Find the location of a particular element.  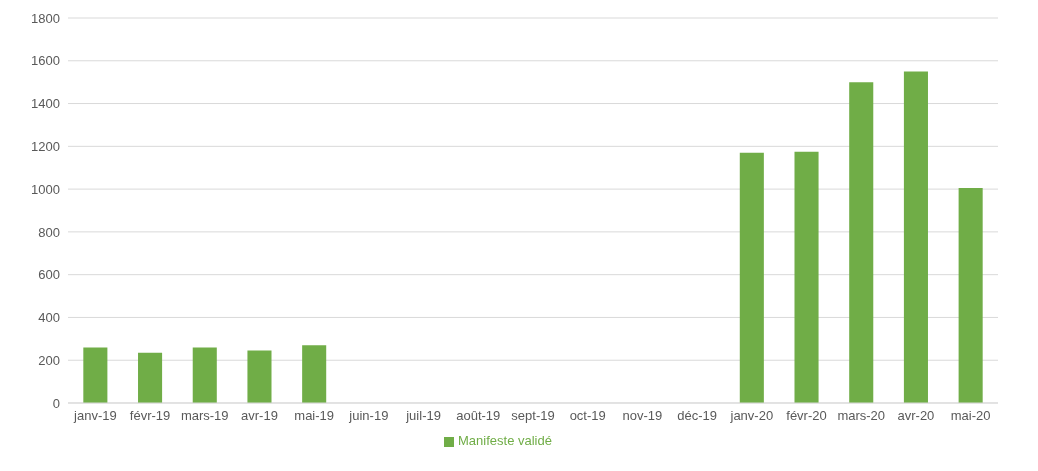

x-tick-label: juin-19 is located at coordinates (368, 416).